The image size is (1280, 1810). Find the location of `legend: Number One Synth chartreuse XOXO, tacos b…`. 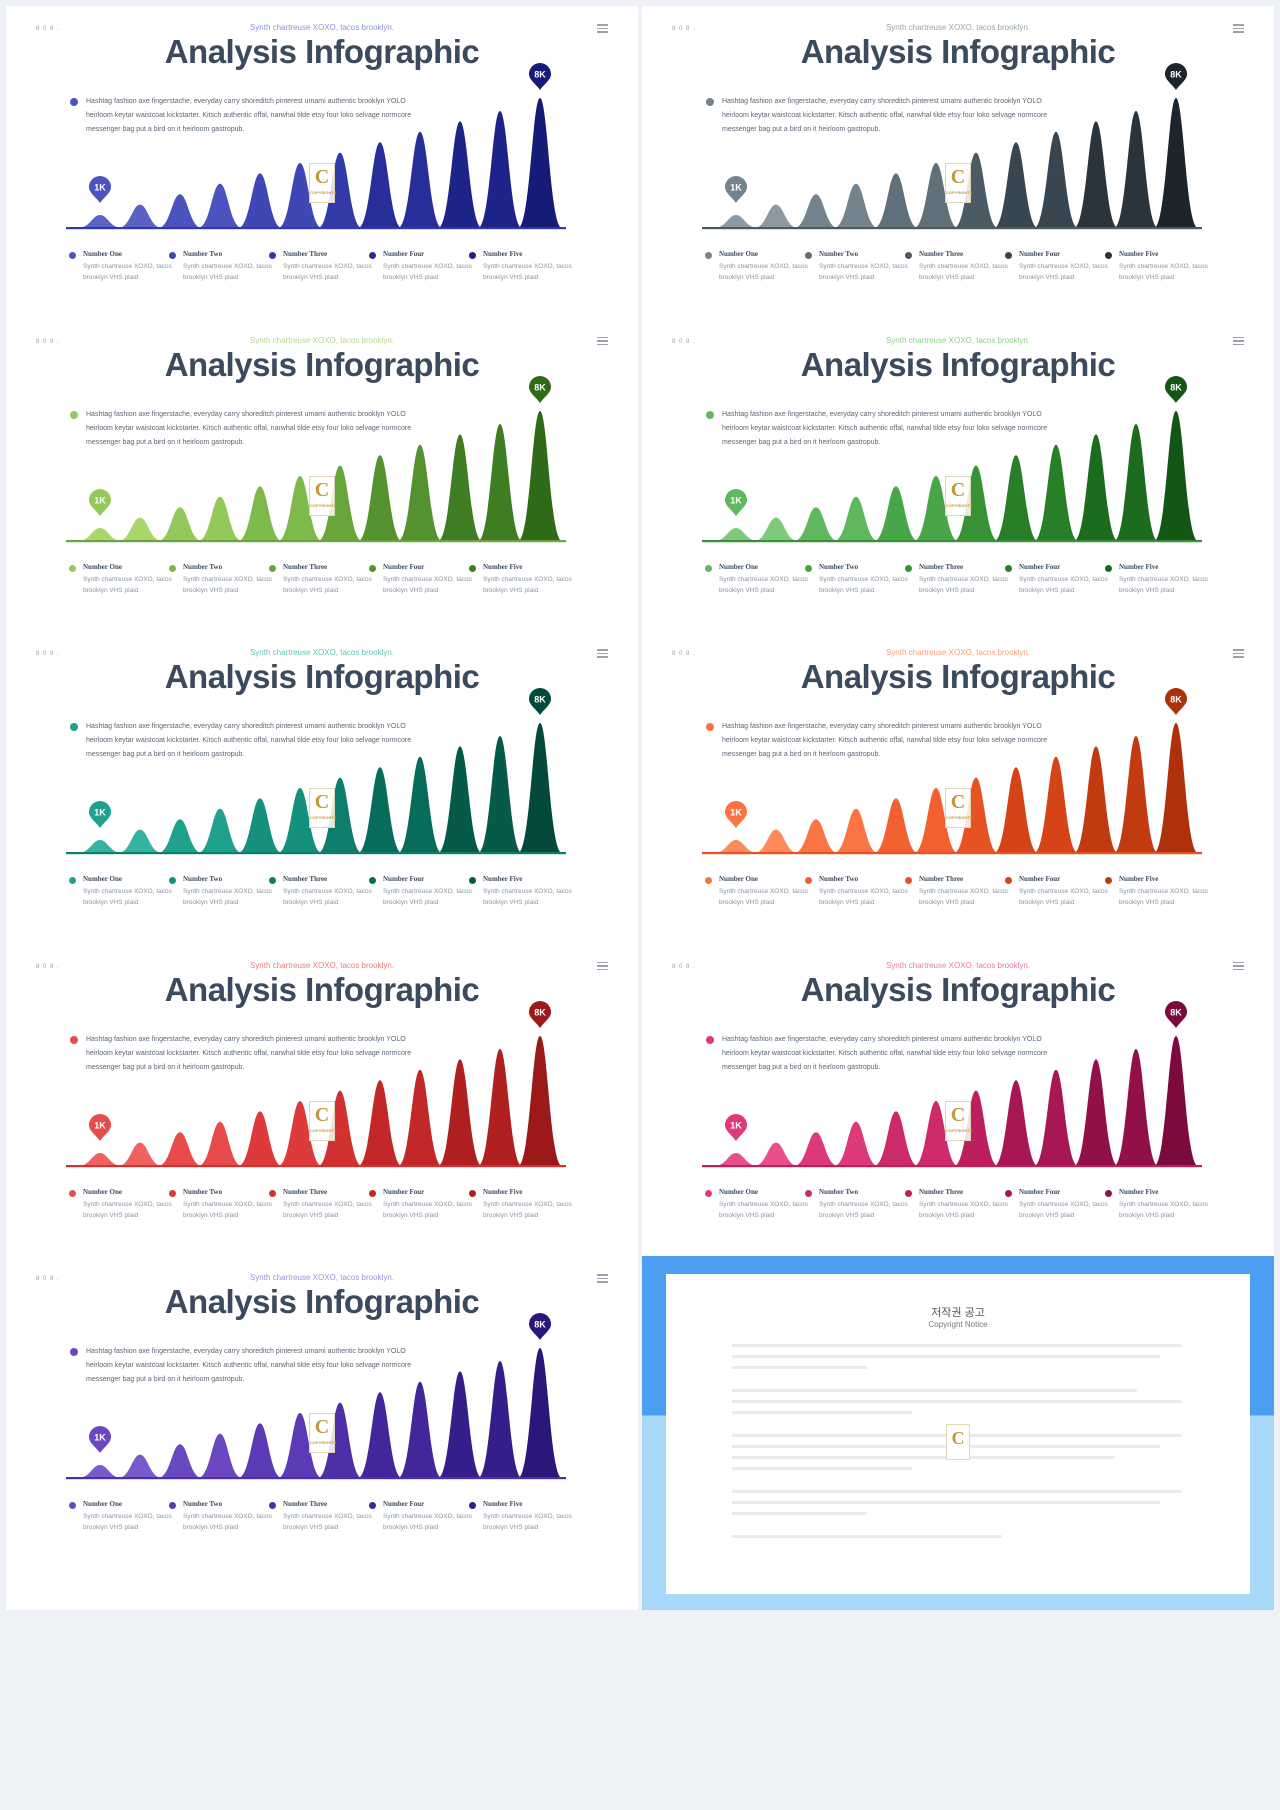

legend: Number One Synth chartreuse XOXO, tacos b… is located at coordinates (329, 270).